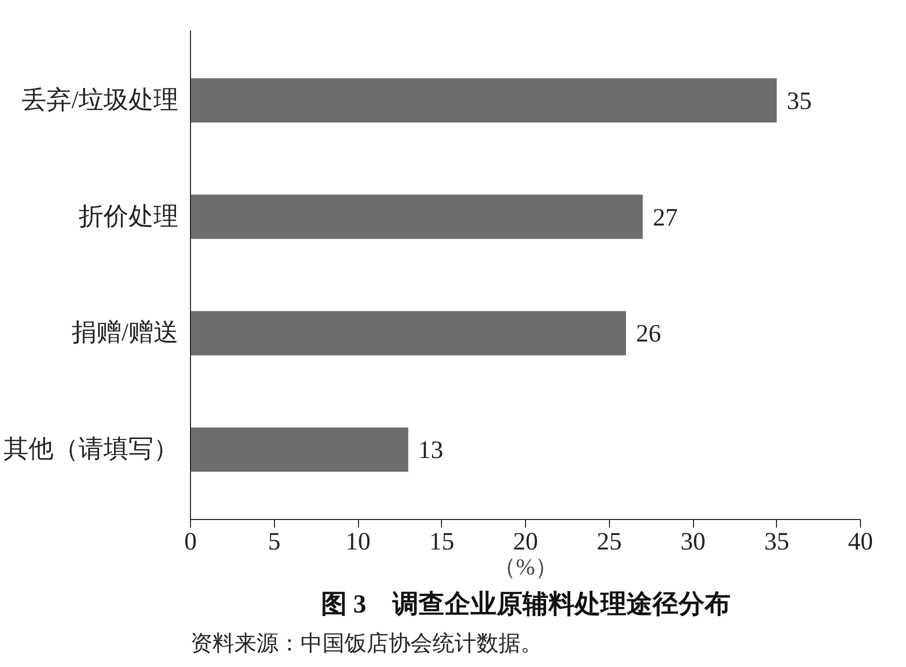  I want to click on x-tick-label: 35, so click(777, 542).